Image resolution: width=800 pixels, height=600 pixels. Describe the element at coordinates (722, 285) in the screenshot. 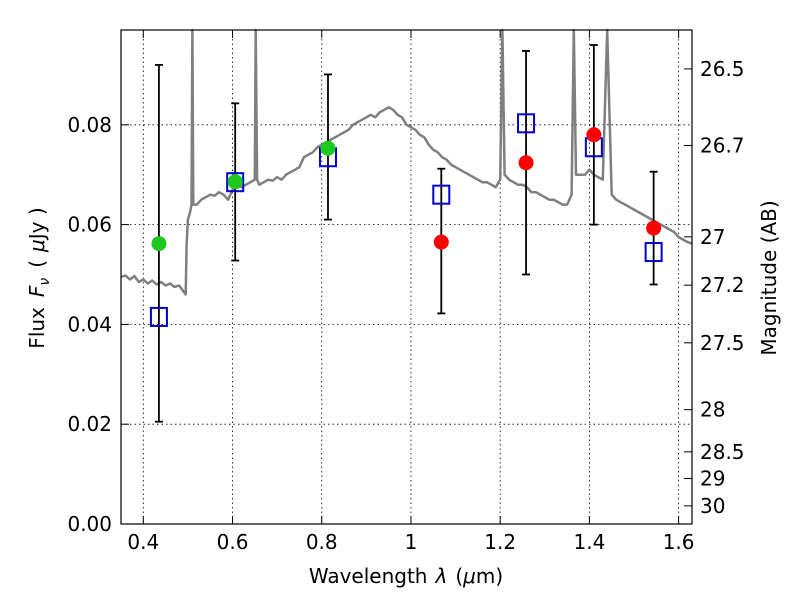

I see `magnitude-tick-label: 27.2` at that location.